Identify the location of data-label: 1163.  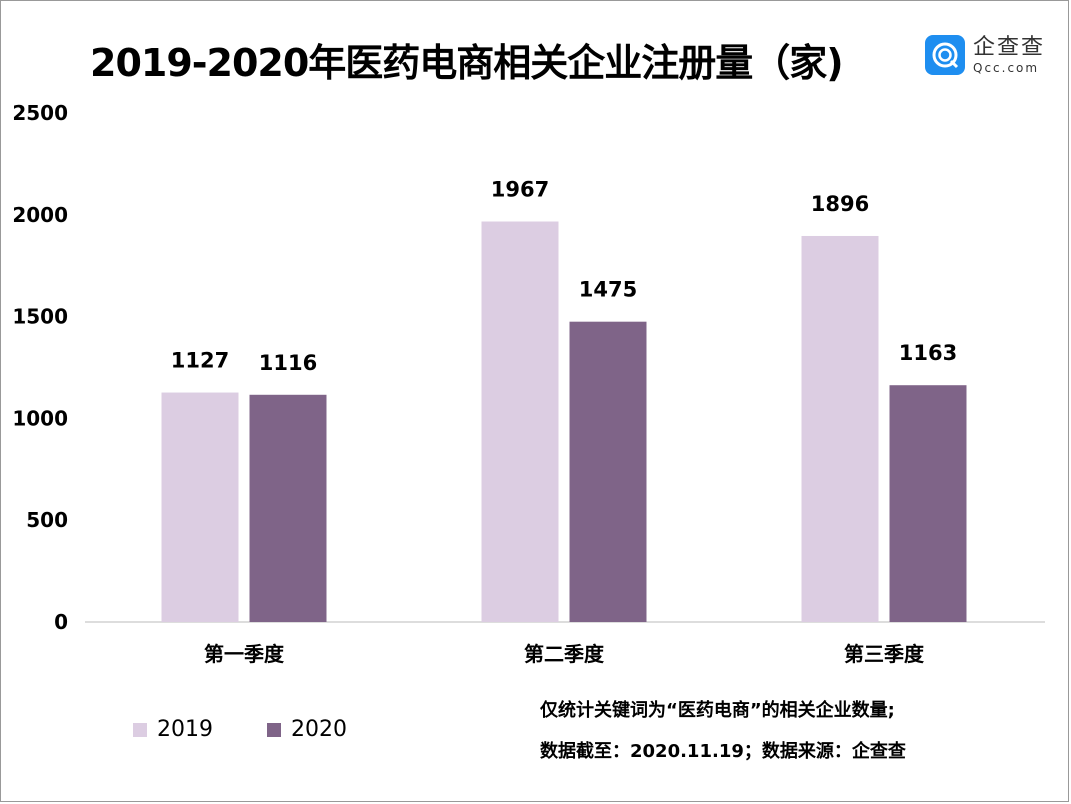
(928, 353).